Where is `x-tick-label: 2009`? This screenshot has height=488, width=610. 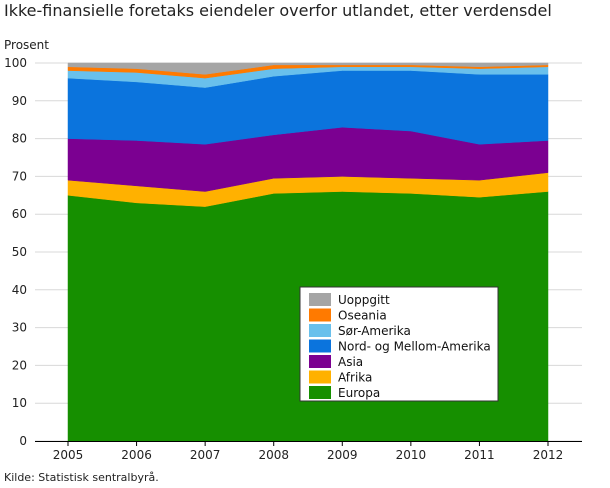
x-tick-label: 2009 is located at coordinates (342, 455).